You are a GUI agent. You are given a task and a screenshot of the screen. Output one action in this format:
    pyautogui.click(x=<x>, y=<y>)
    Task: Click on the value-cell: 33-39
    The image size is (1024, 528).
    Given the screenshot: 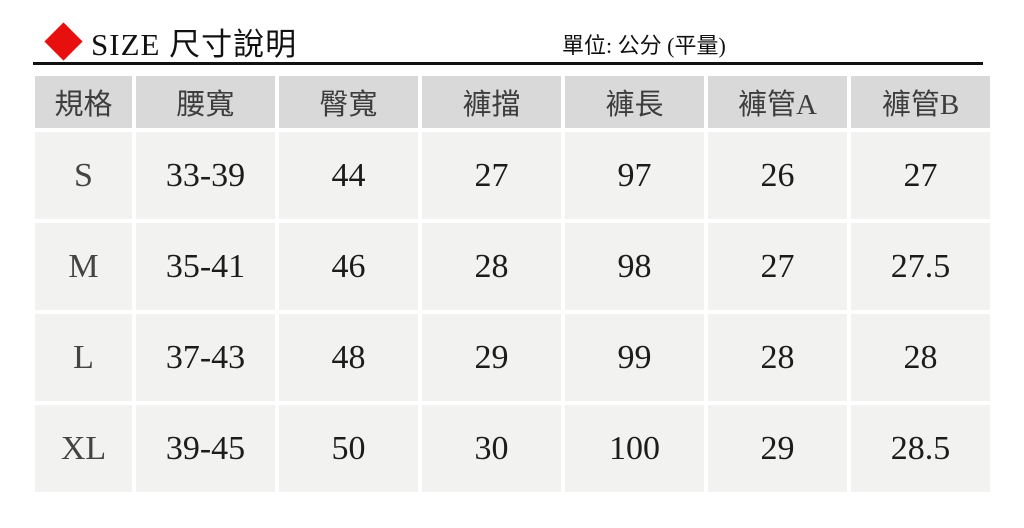 What is the action you would take?
    pyautogui.click(x=205, y=175)
    